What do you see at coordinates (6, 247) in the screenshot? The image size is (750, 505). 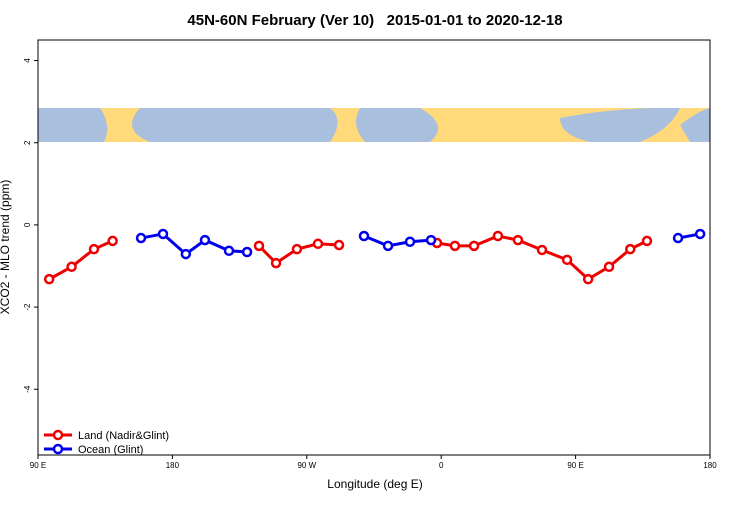 I see `y-axis-label: XCO2 - MLO trend (ppm)` at bounding box center [6, 247].